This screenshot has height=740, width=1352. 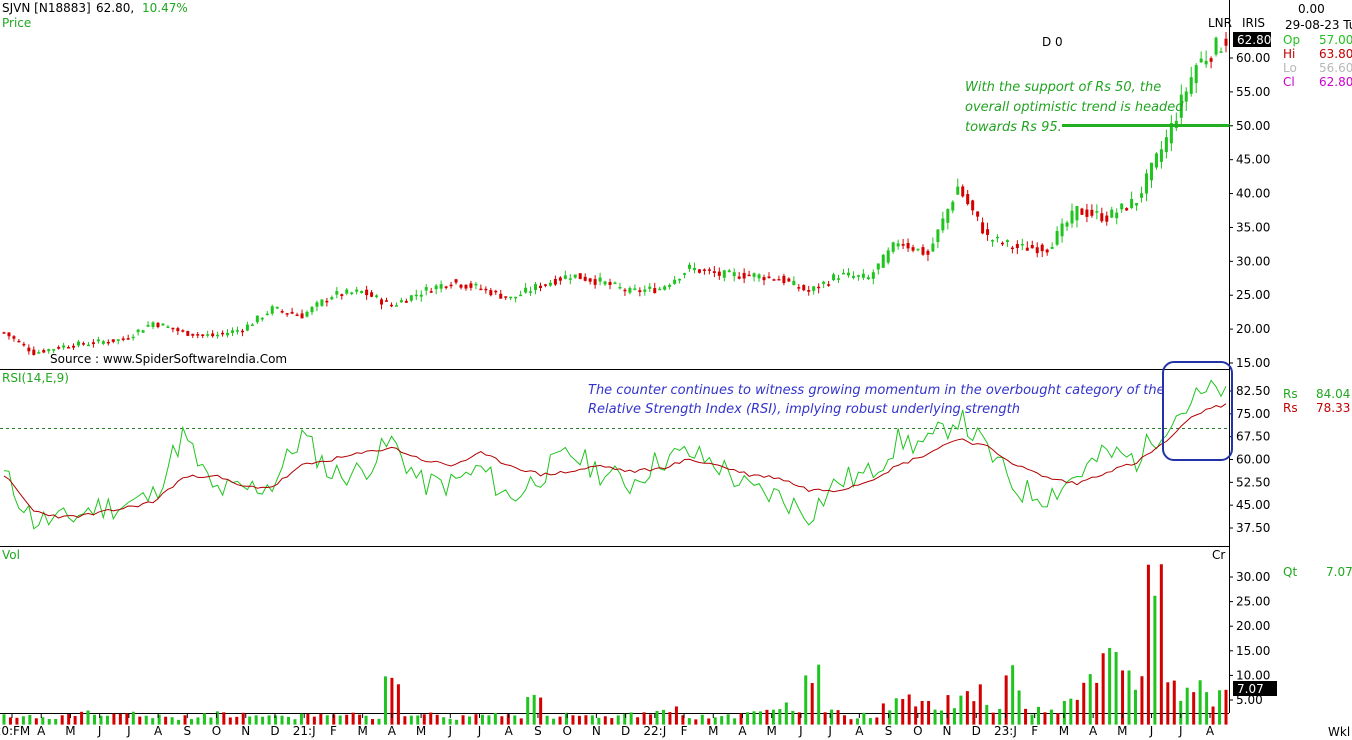 What do you see at coordinates (1333, 408) in the screenshot?
I see `rsi-signal-value: 78.33` at bounding box center [1333, 408].